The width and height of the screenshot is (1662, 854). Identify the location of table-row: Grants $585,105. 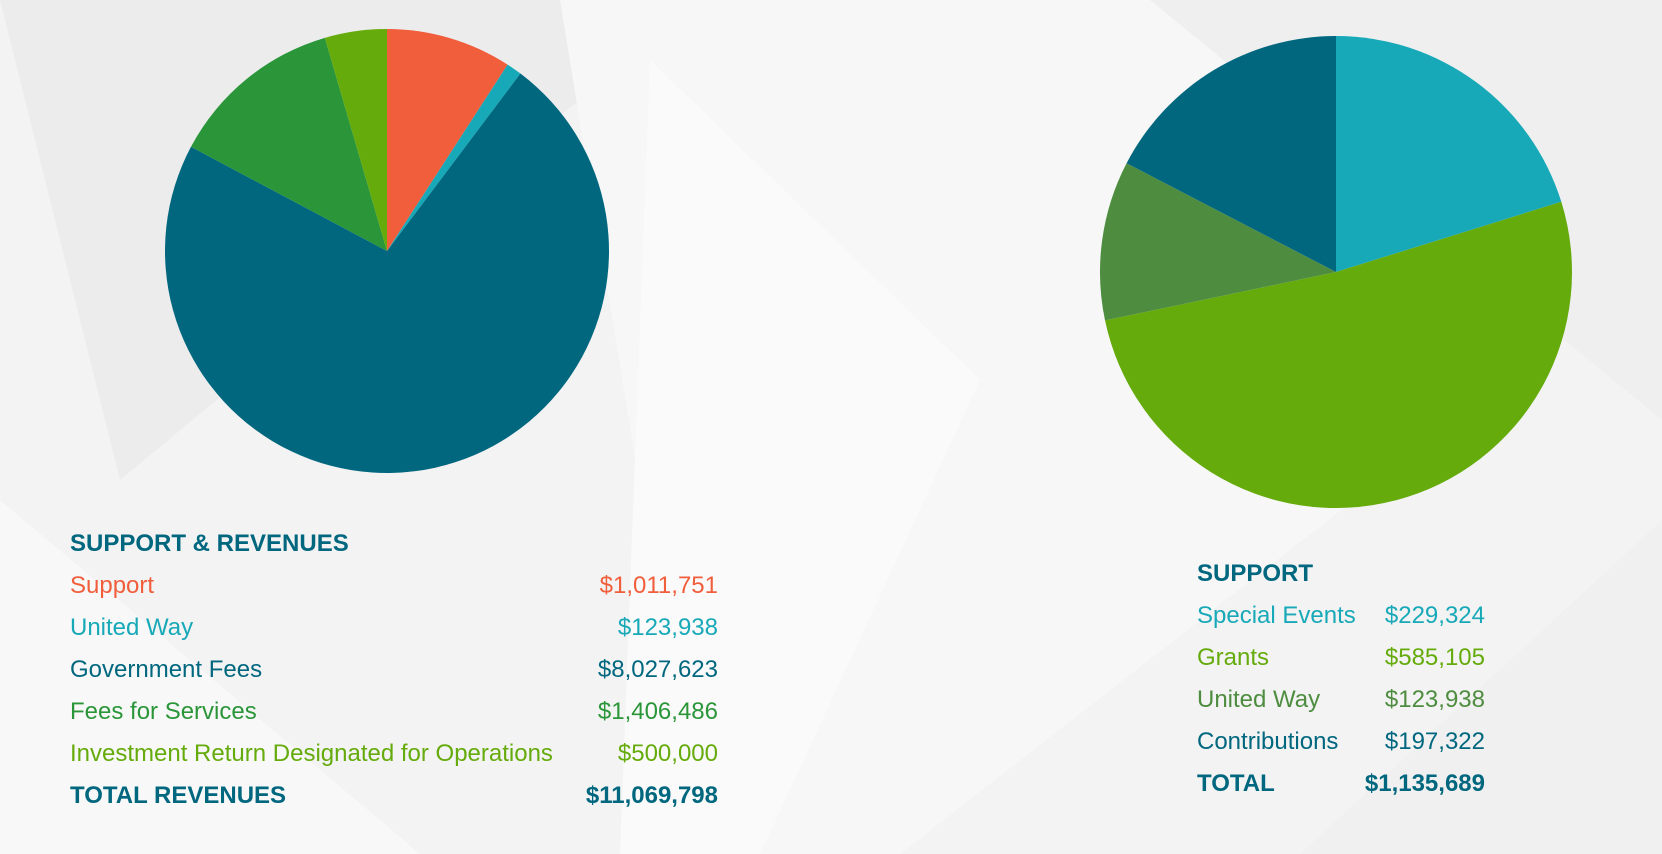
(1341, 658).